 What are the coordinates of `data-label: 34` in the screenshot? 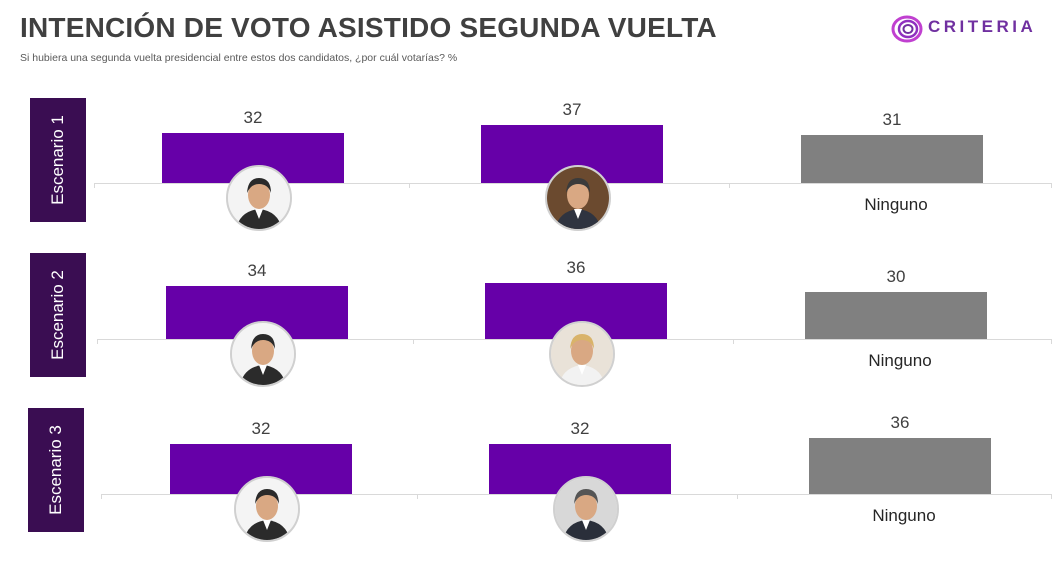 It's located at (257, 270).